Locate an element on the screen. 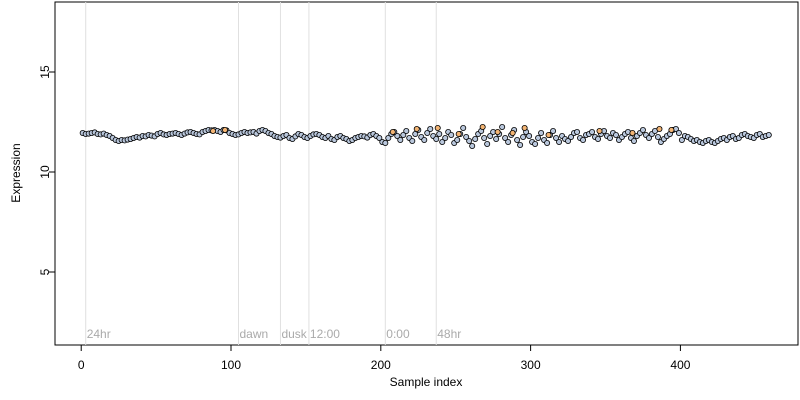 The image size is (800, 400). x-tick-label: 100 is located at coordinates (231, 365).